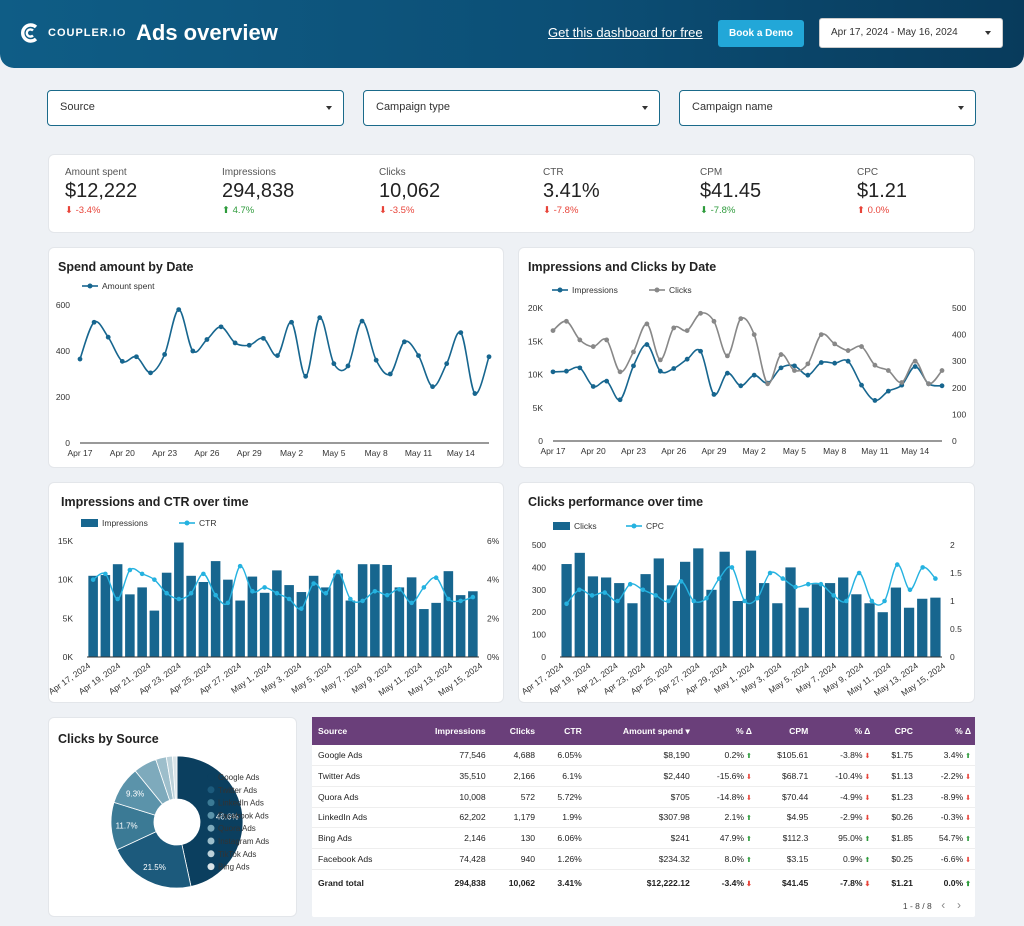  Describe the element at coordinates (562, 731) in the screenshot. I see `column-header: CTR` at that location.